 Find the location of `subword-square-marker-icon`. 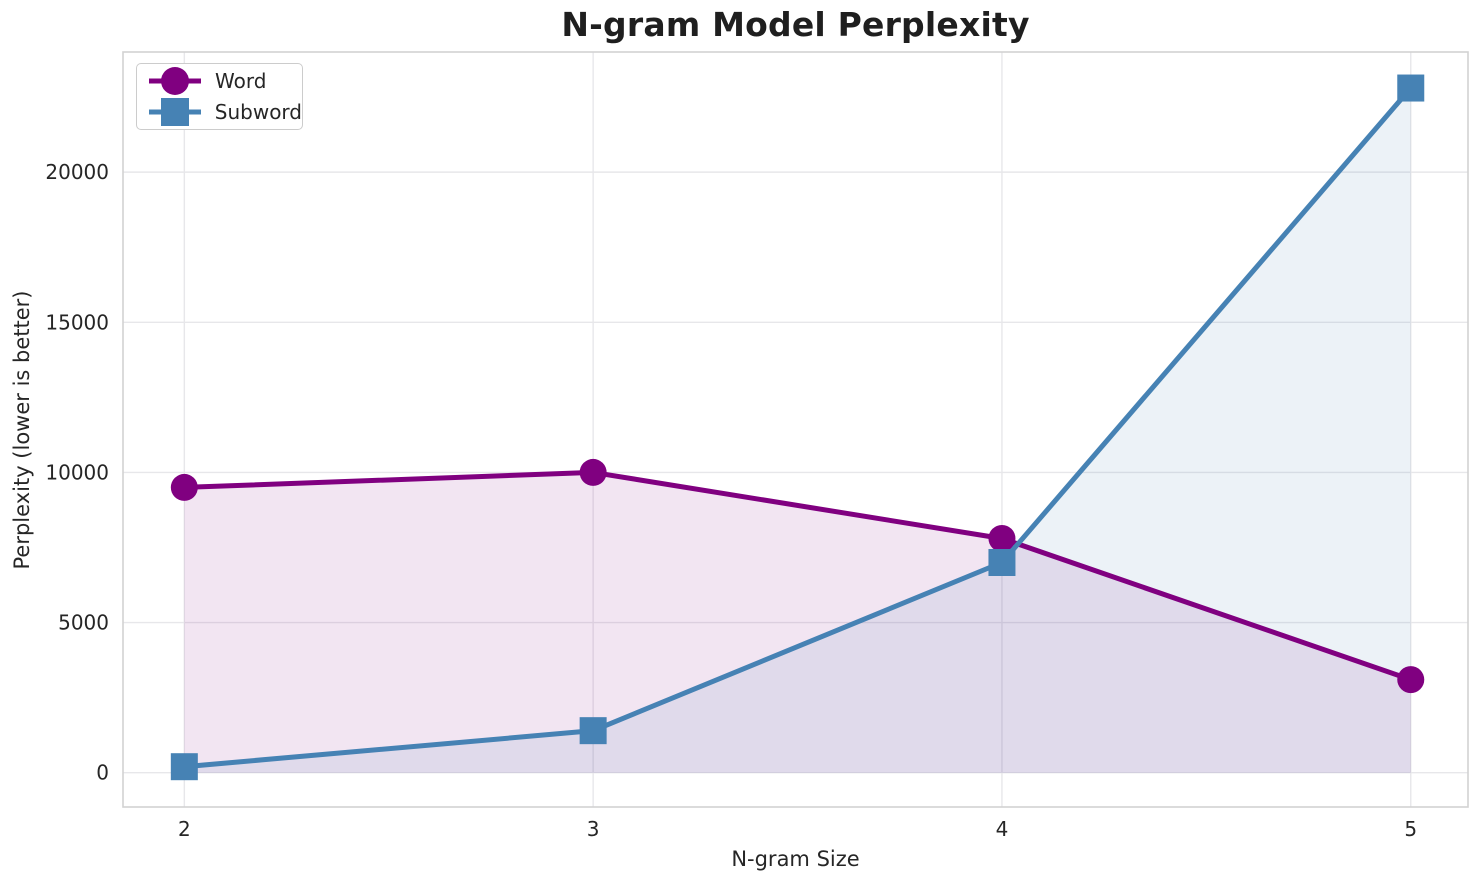

subword-square-marker-icon is located at coordinates (175, 112).